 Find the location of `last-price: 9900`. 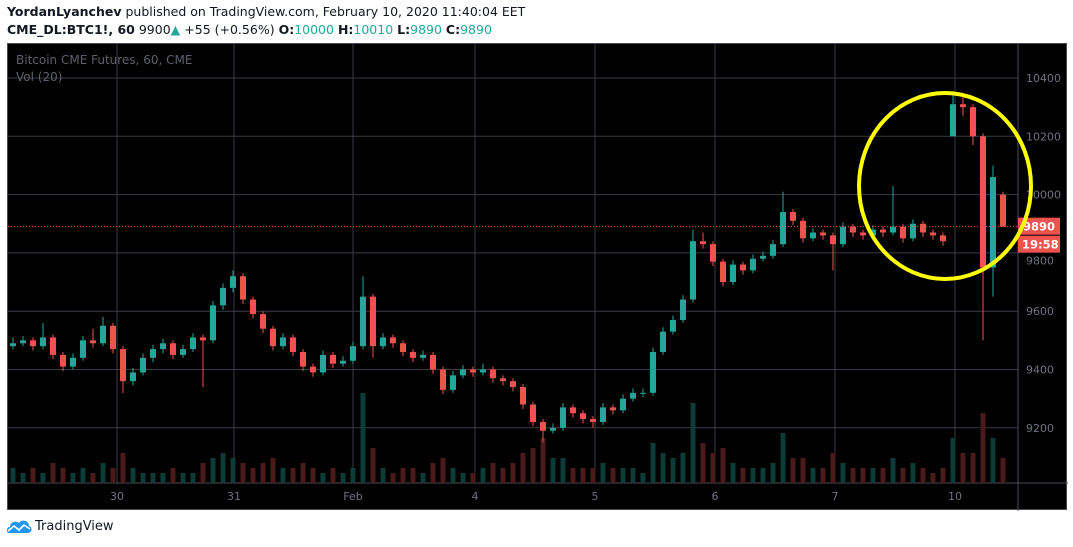

last-price: 9900 is located at coordinates (154, 29).